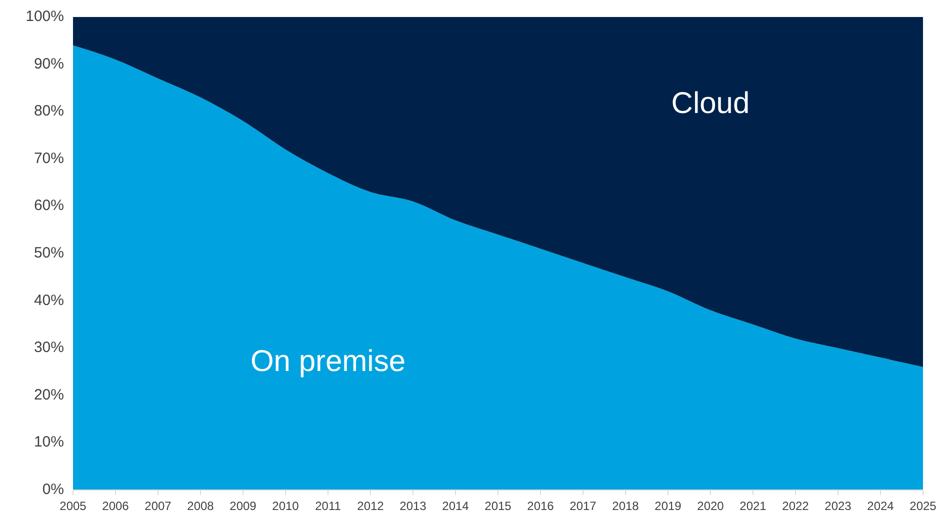  Describe the element at coordinates (498, 506) in the screenshot. I see `x-tick-label: 2015` at that location.